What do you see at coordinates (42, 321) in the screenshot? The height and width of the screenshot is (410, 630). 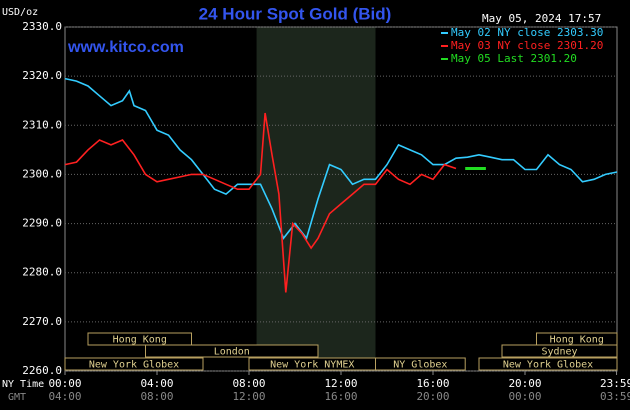 I see `y-tick-label: 2270.0` at bounding box center [42, 321].